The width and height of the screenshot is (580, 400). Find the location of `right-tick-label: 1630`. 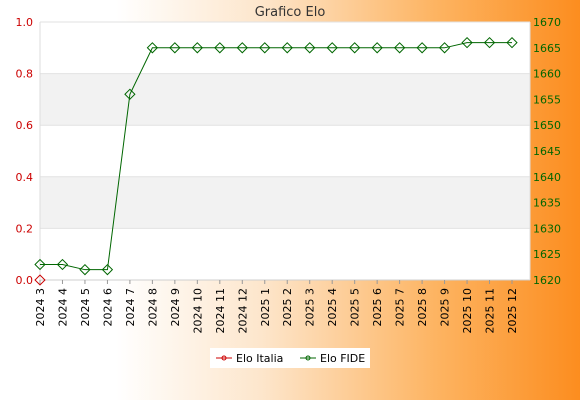

right-tick-label: 1630 is located at coordinates (547, 228).